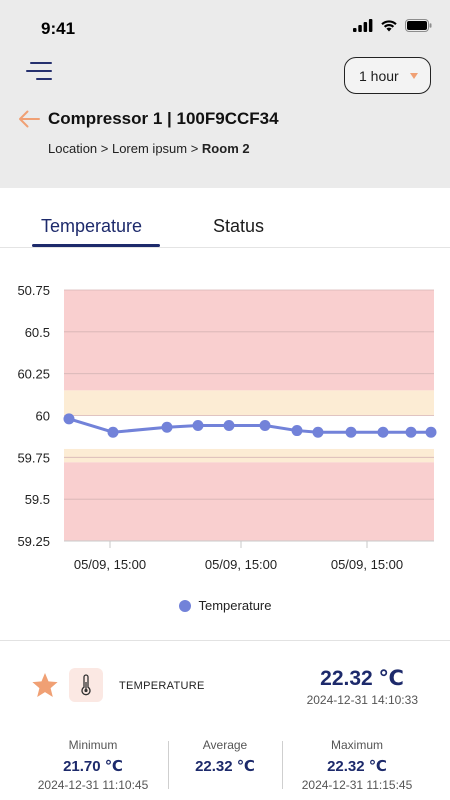 The height and width of the screenshot is (800, 450). I want to click on breadcrumb: Location > Lorem ipsum > Room 2, so click(149, 148).